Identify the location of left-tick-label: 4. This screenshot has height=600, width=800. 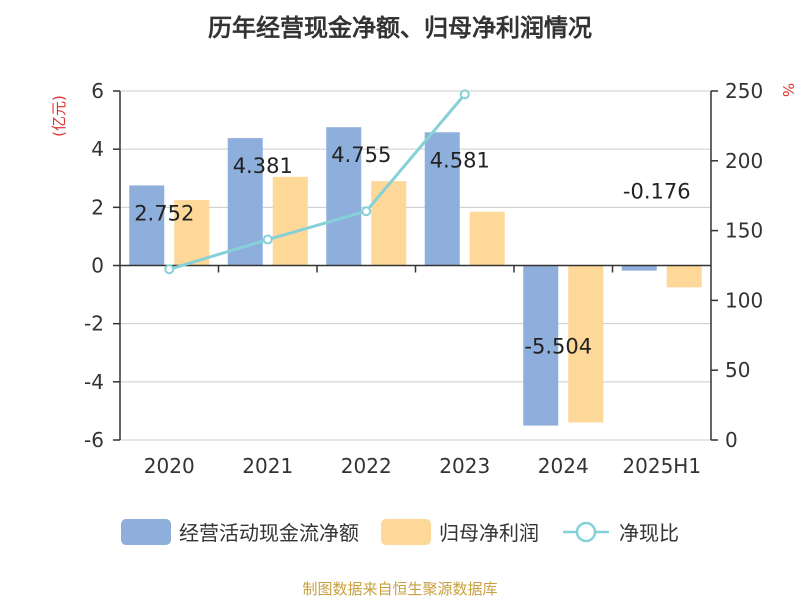
(97, 149).